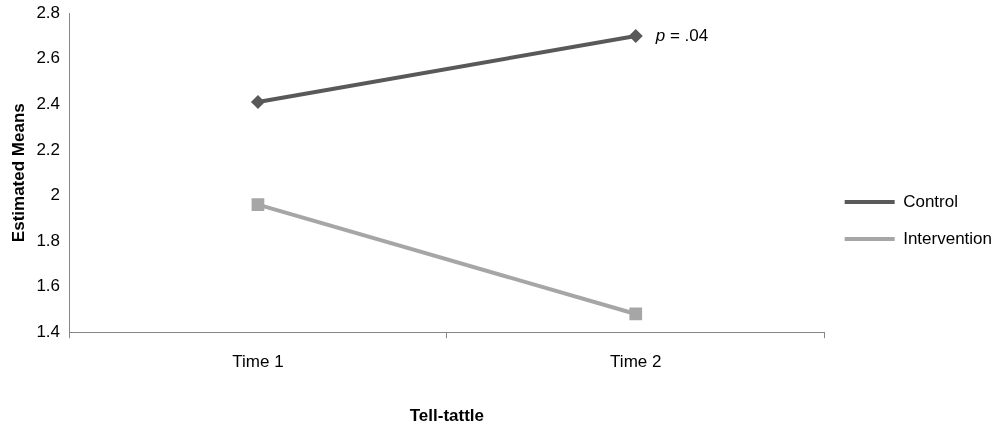  What do you see at coordinates (681, 35) in the screenshot?
I see `annotation: p = .04` at bounding box center [681, 35].